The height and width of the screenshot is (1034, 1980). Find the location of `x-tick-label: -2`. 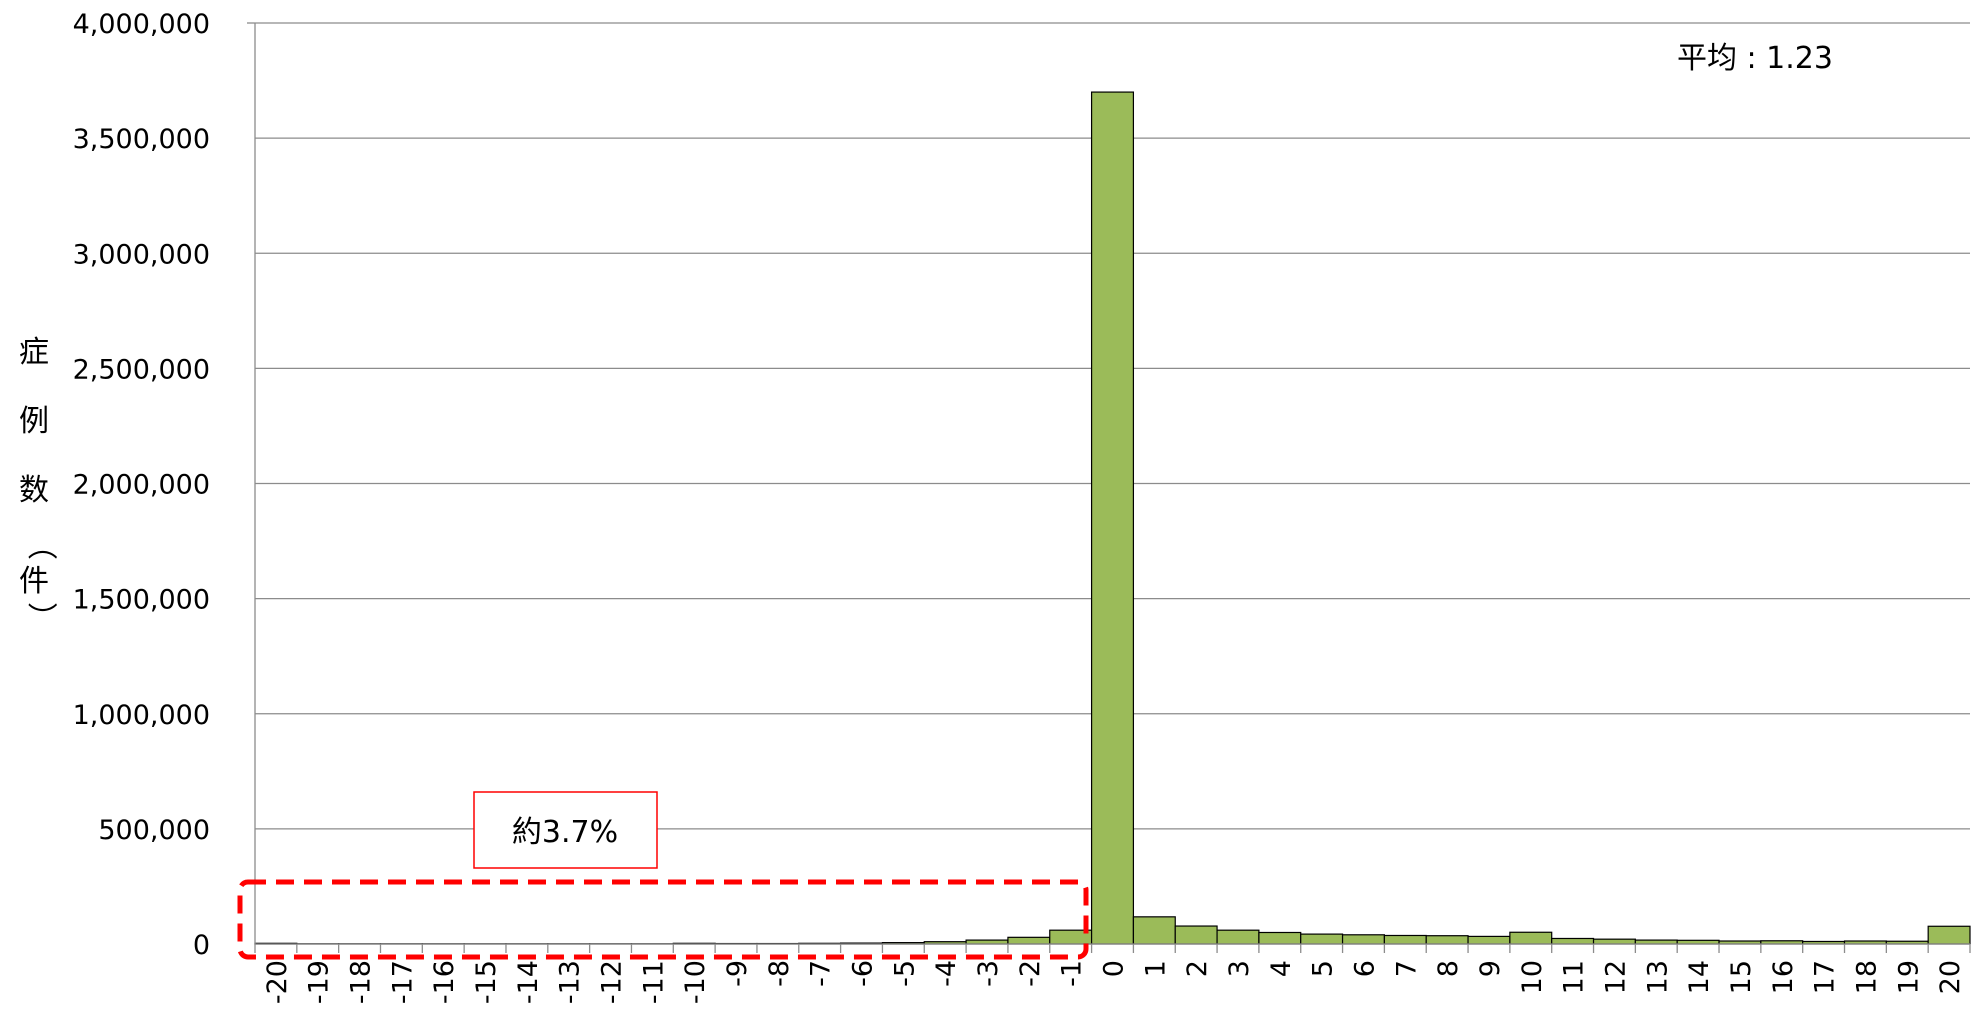

x-tick-label: -2 is located at coordinates (1030, 973).